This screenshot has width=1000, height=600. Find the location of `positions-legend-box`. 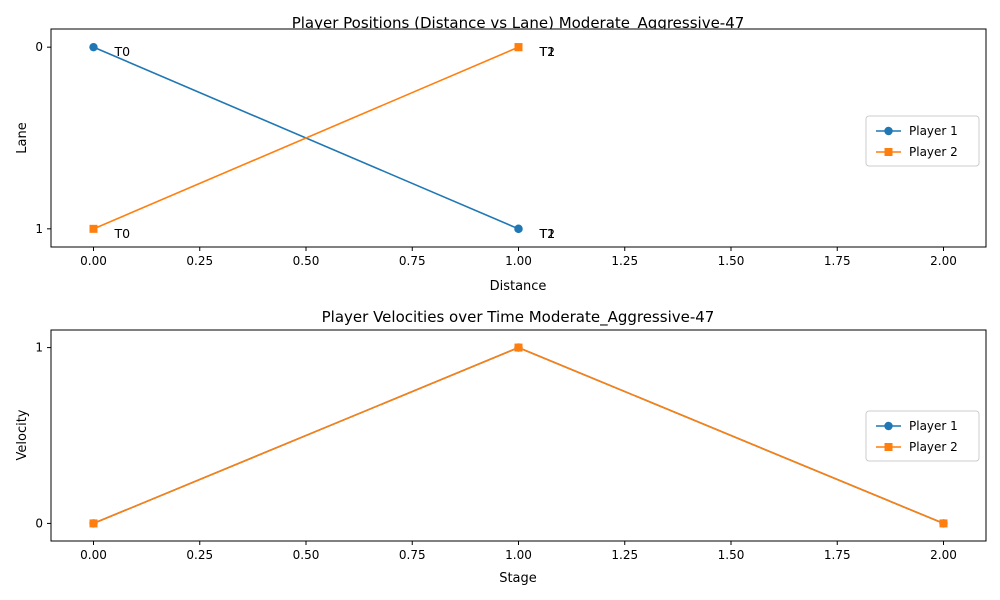

positions-legend-box is located at coordinates (922, 141).